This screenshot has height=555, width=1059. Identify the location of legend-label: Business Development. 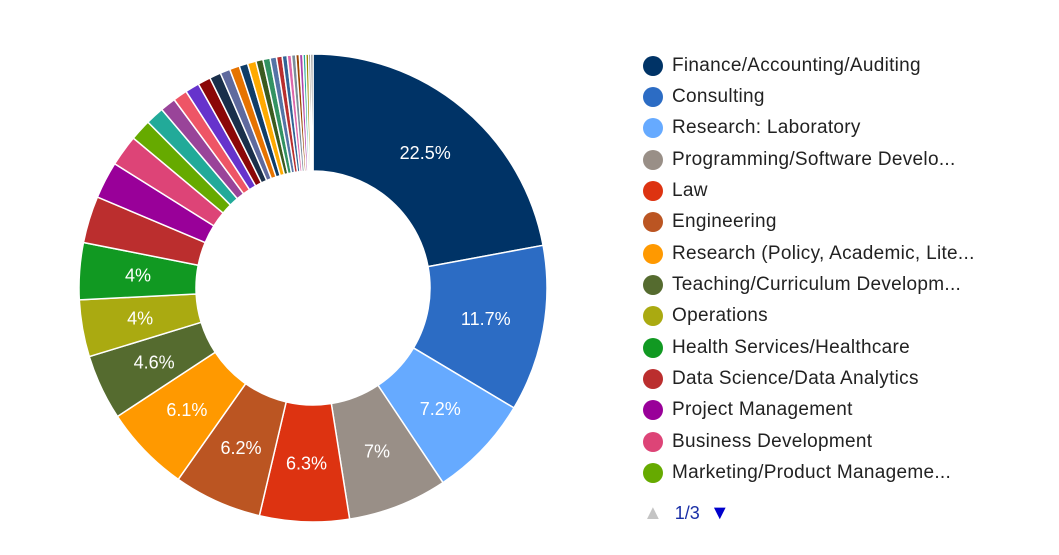
(772, 441).